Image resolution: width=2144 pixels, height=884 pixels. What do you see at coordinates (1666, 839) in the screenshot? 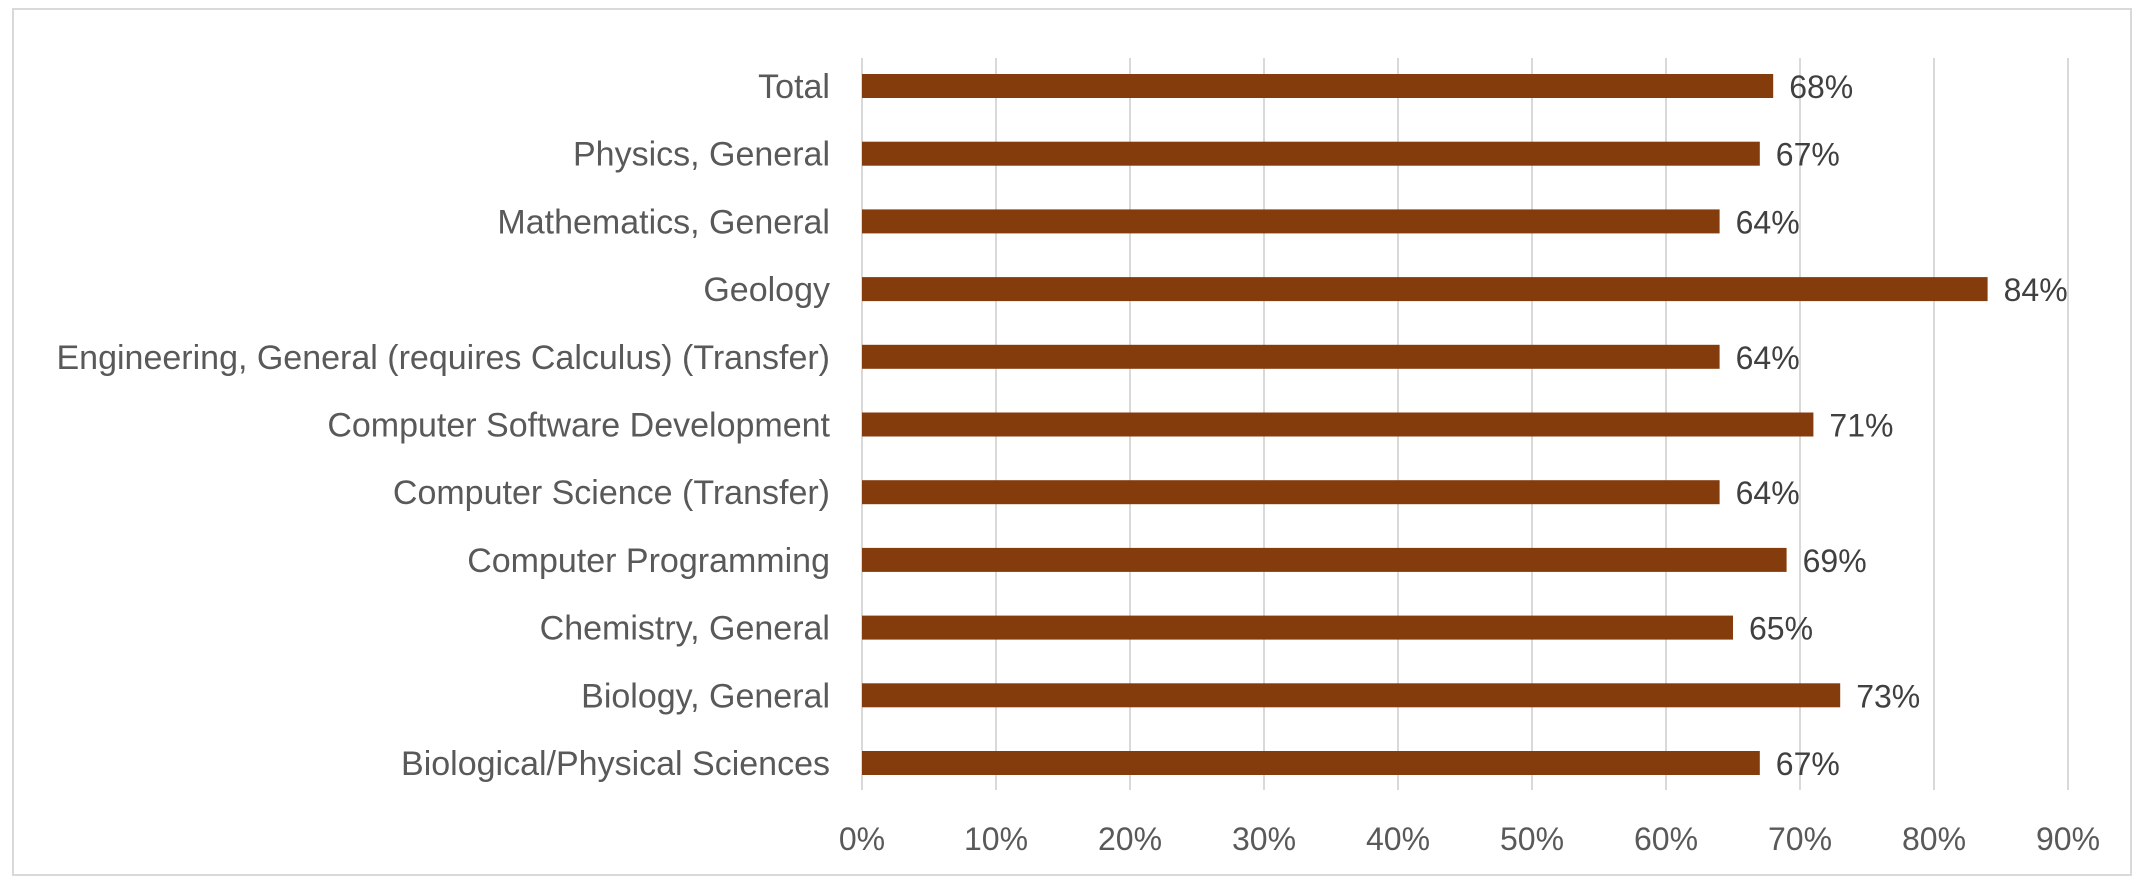
I see `x-tick-label: 60%` at bounding box center [1666, 839].